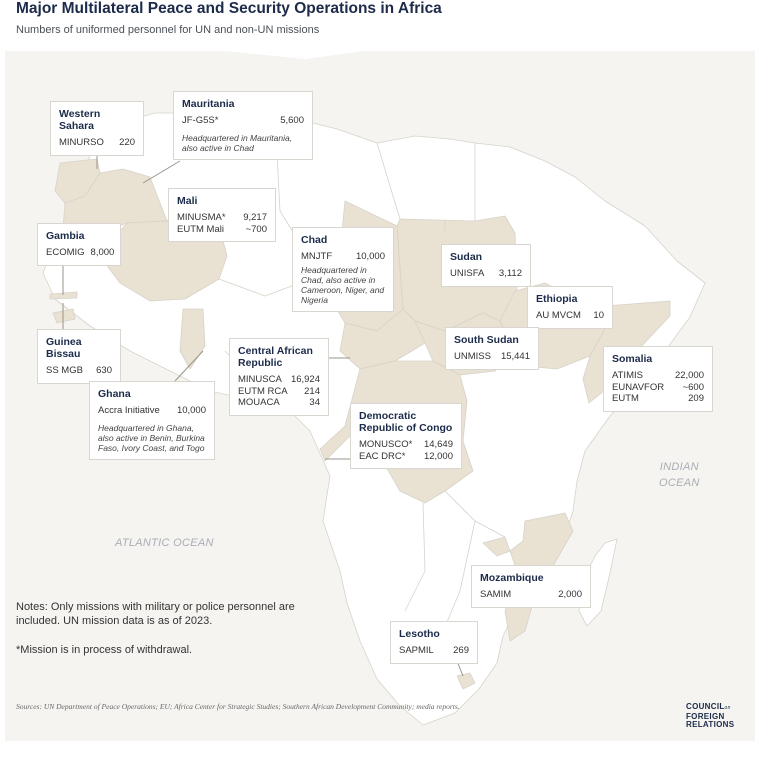 This screenshot has width=782, height=762. I want to click on mission-value: 15,441, so click(515, 356).